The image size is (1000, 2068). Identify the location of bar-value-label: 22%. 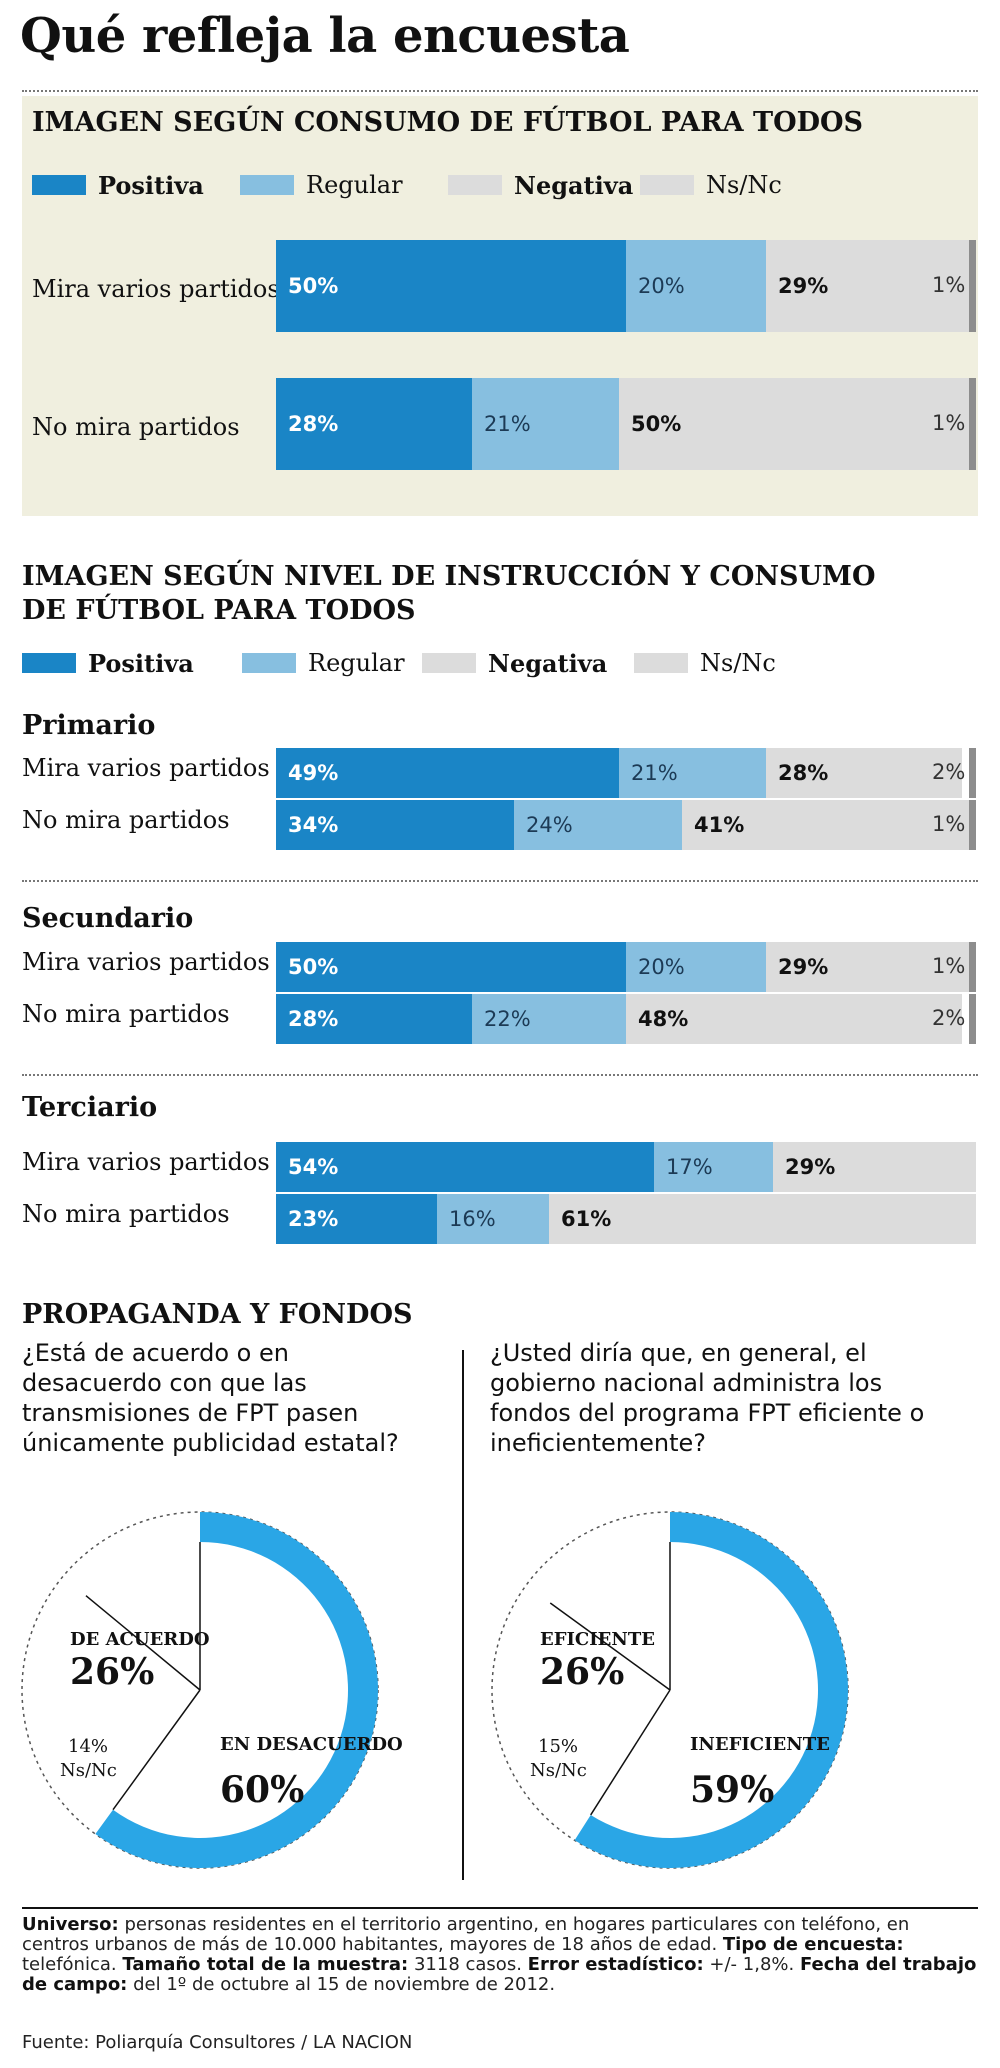
(507, 1019).